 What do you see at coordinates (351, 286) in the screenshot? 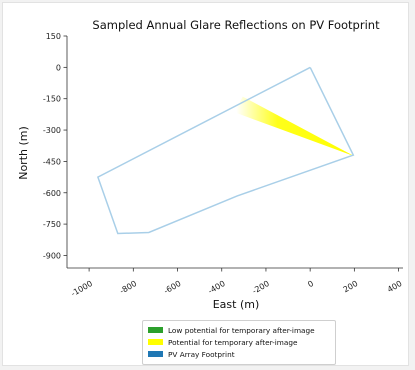
I see `x-tick-label: 200` at bounding box center [351, 286].